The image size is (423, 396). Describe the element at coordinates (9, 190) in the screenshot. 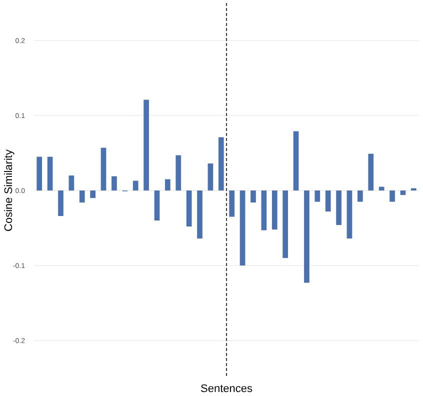

I see `y-axis-title: Cosine Similarity` at that location.